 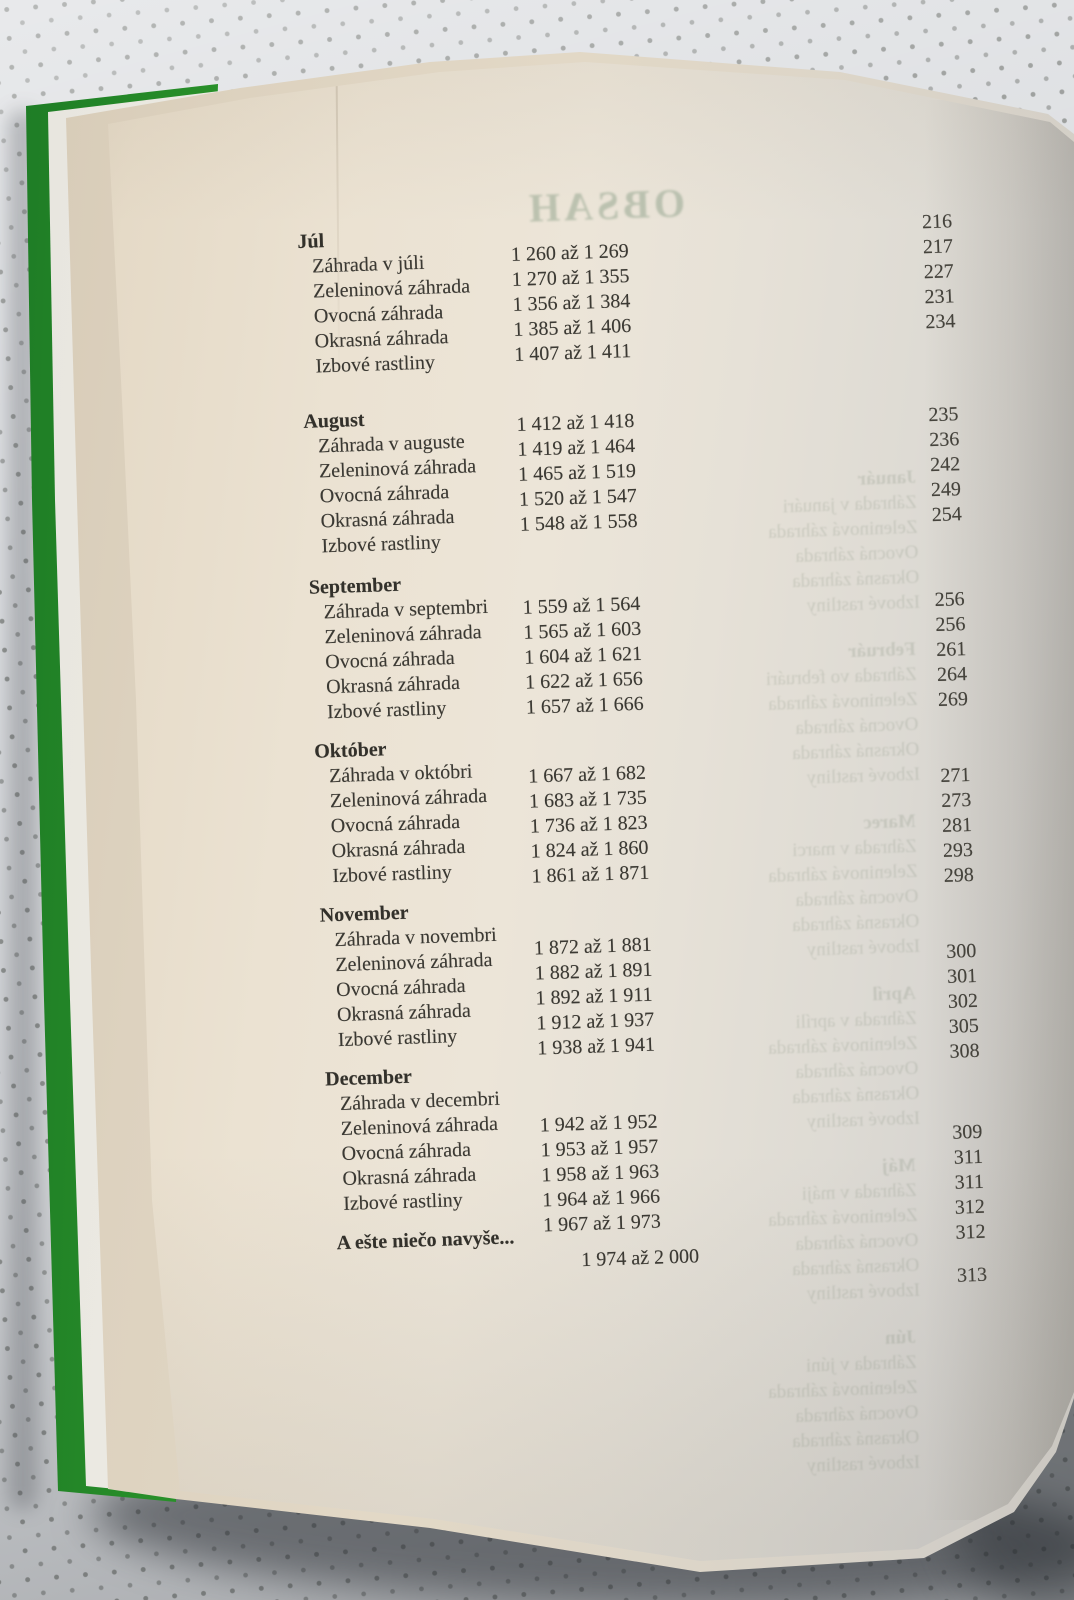 I want to click on toc-tip-range: 1 407 až 1 411, so click(x=572, y=352).